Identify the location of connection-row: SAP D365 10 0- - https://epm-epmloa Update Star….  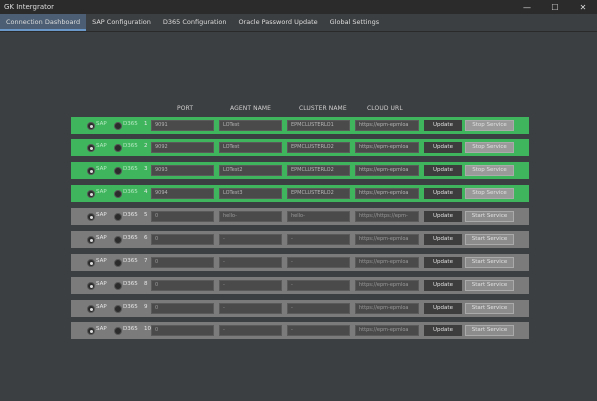
(300, 330).